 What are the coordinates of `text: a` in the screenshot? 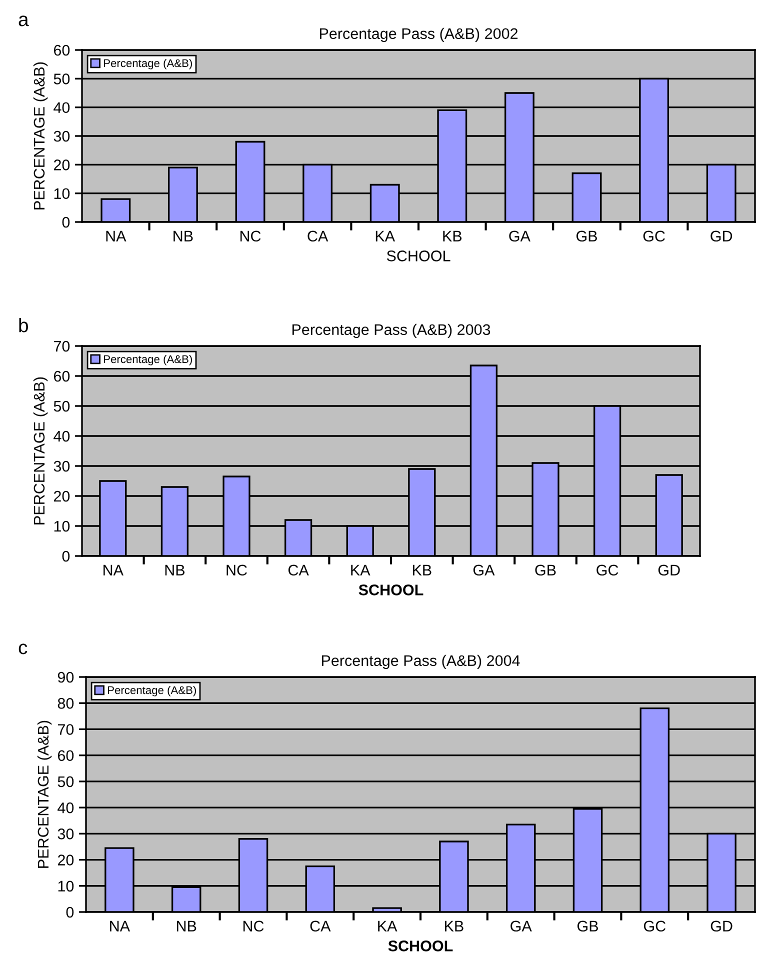 It's located at (23, 21).